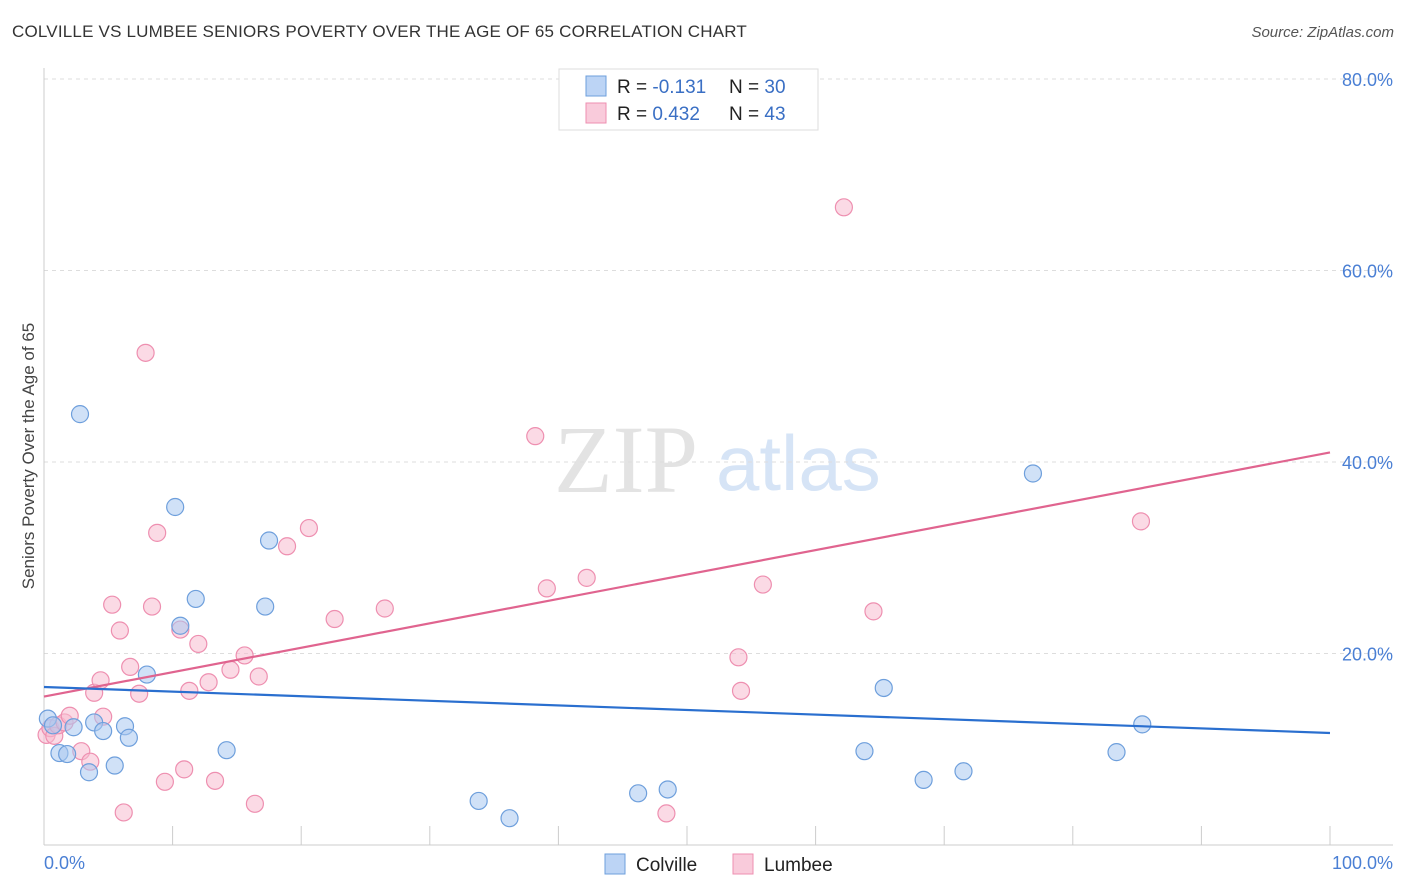 The image size is (1406, 892). Describe the element at coordinates (64, 863) in the screenshot. I see `x-tick-label-min: 0.0%` at that location.